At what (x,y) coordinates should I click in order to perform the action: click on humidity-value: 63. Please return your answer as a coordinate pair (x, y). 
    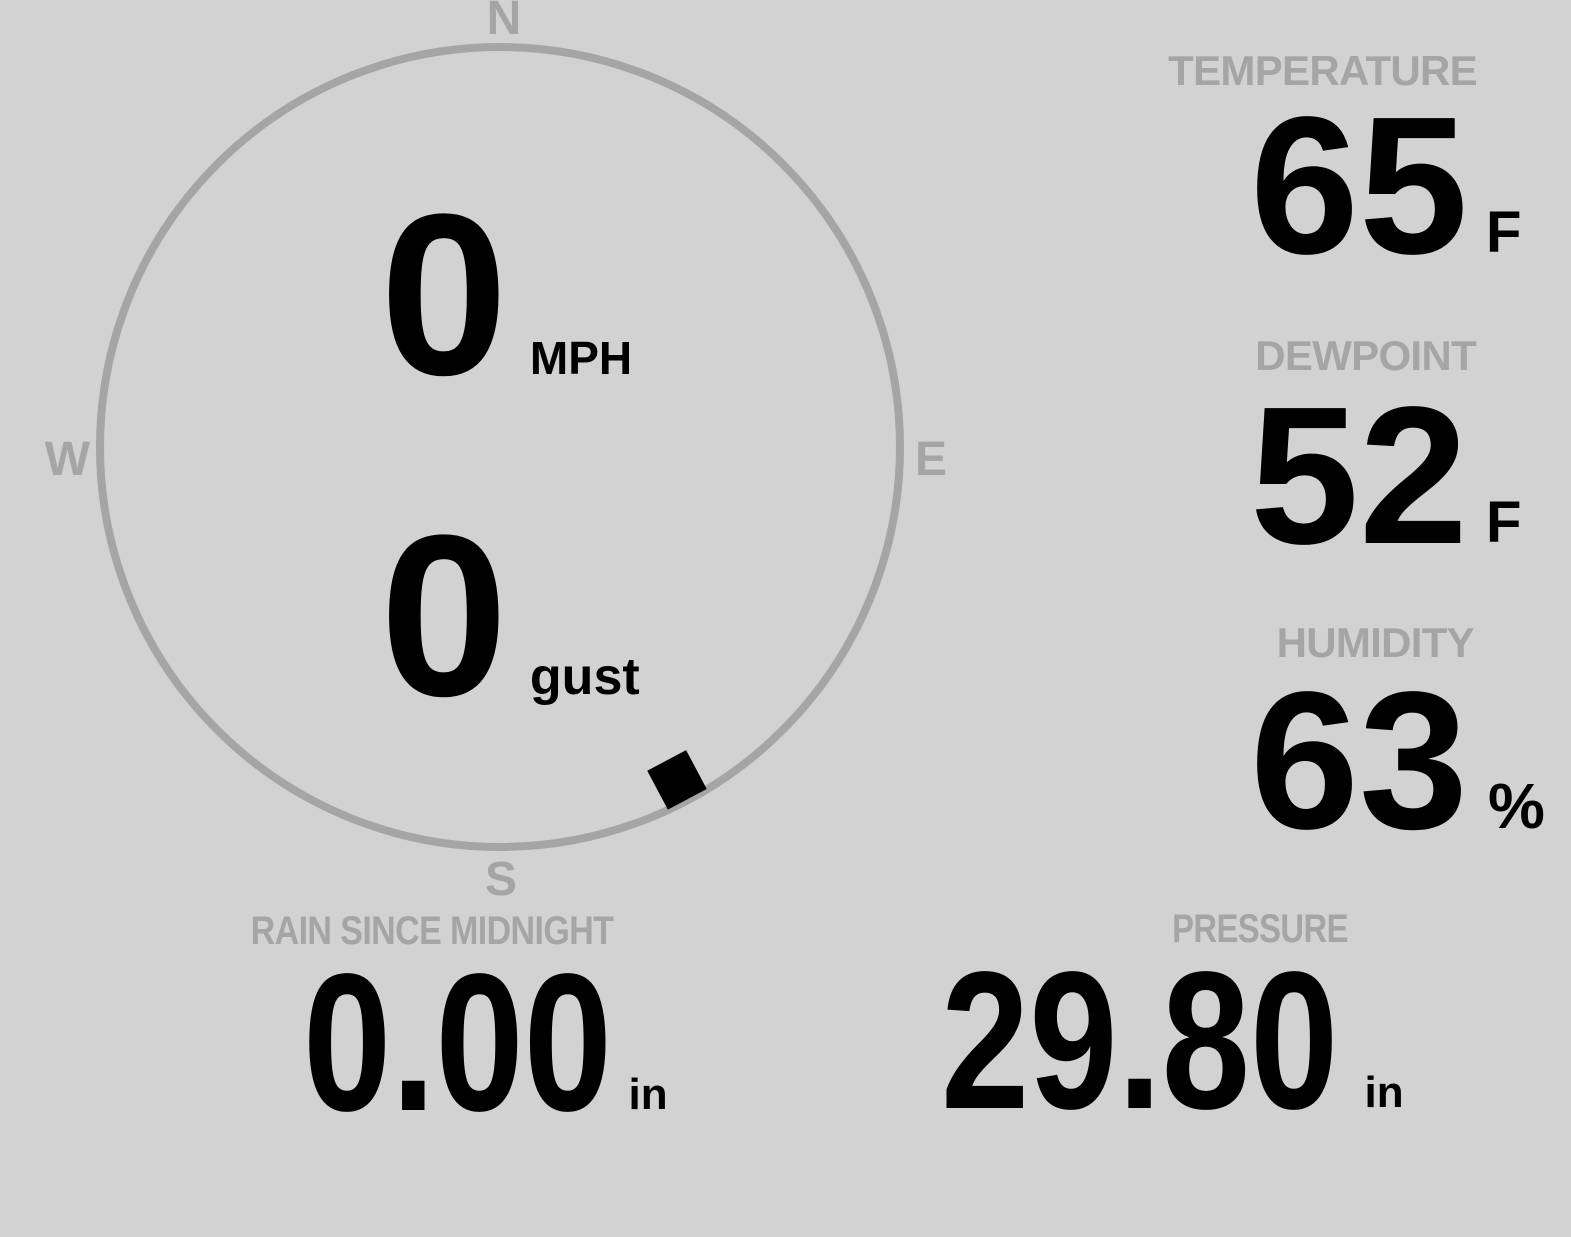
    Looking at the image, I should click on (1359, 760).